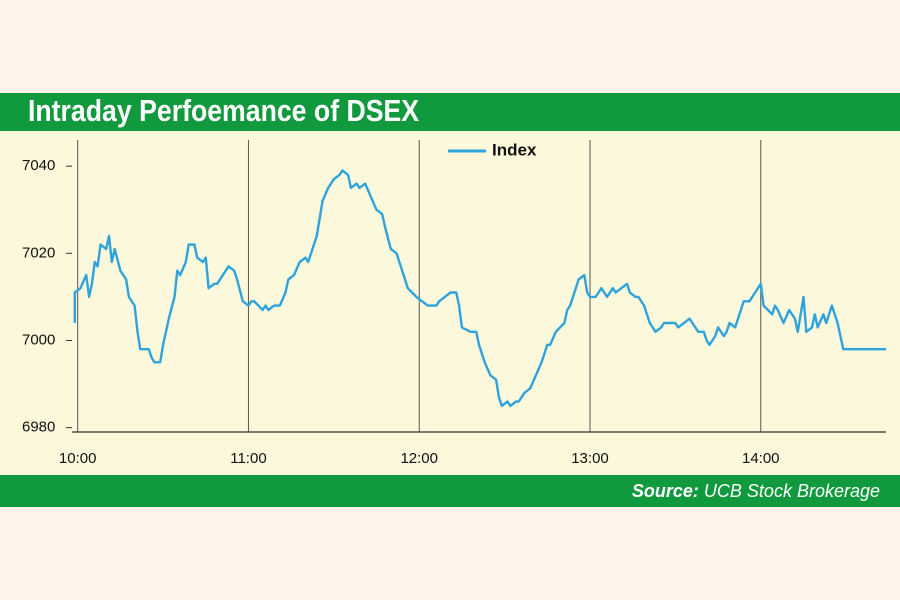 The height and width of the screenshot is (600, 900). Describe the element at coordinates (224, 111) in the screenshot. I see `chart-title: Intraday Perfoemance of DSEX` at that location.